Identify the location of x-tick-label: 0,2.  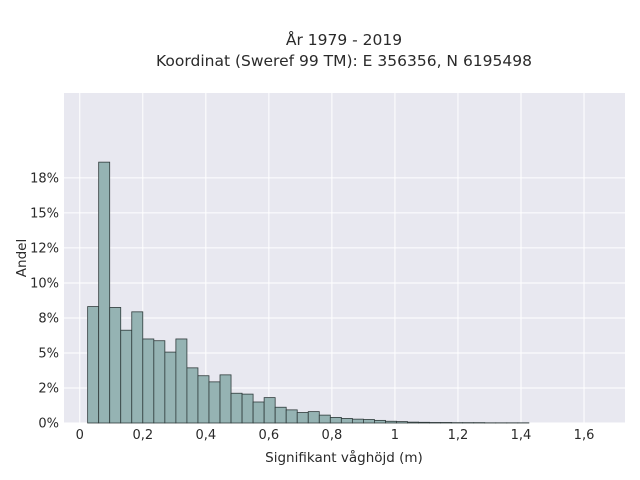
(142, 435).